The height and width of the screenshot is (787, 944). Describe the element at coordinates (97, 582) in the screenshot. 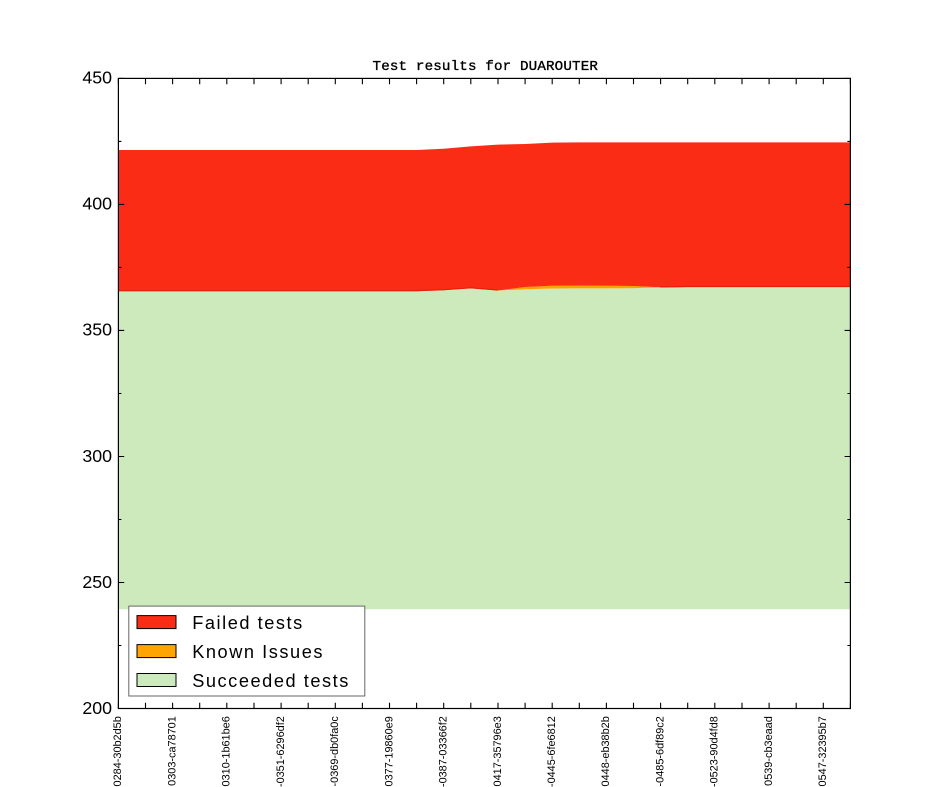

I see `svg-text: 250` at that location.